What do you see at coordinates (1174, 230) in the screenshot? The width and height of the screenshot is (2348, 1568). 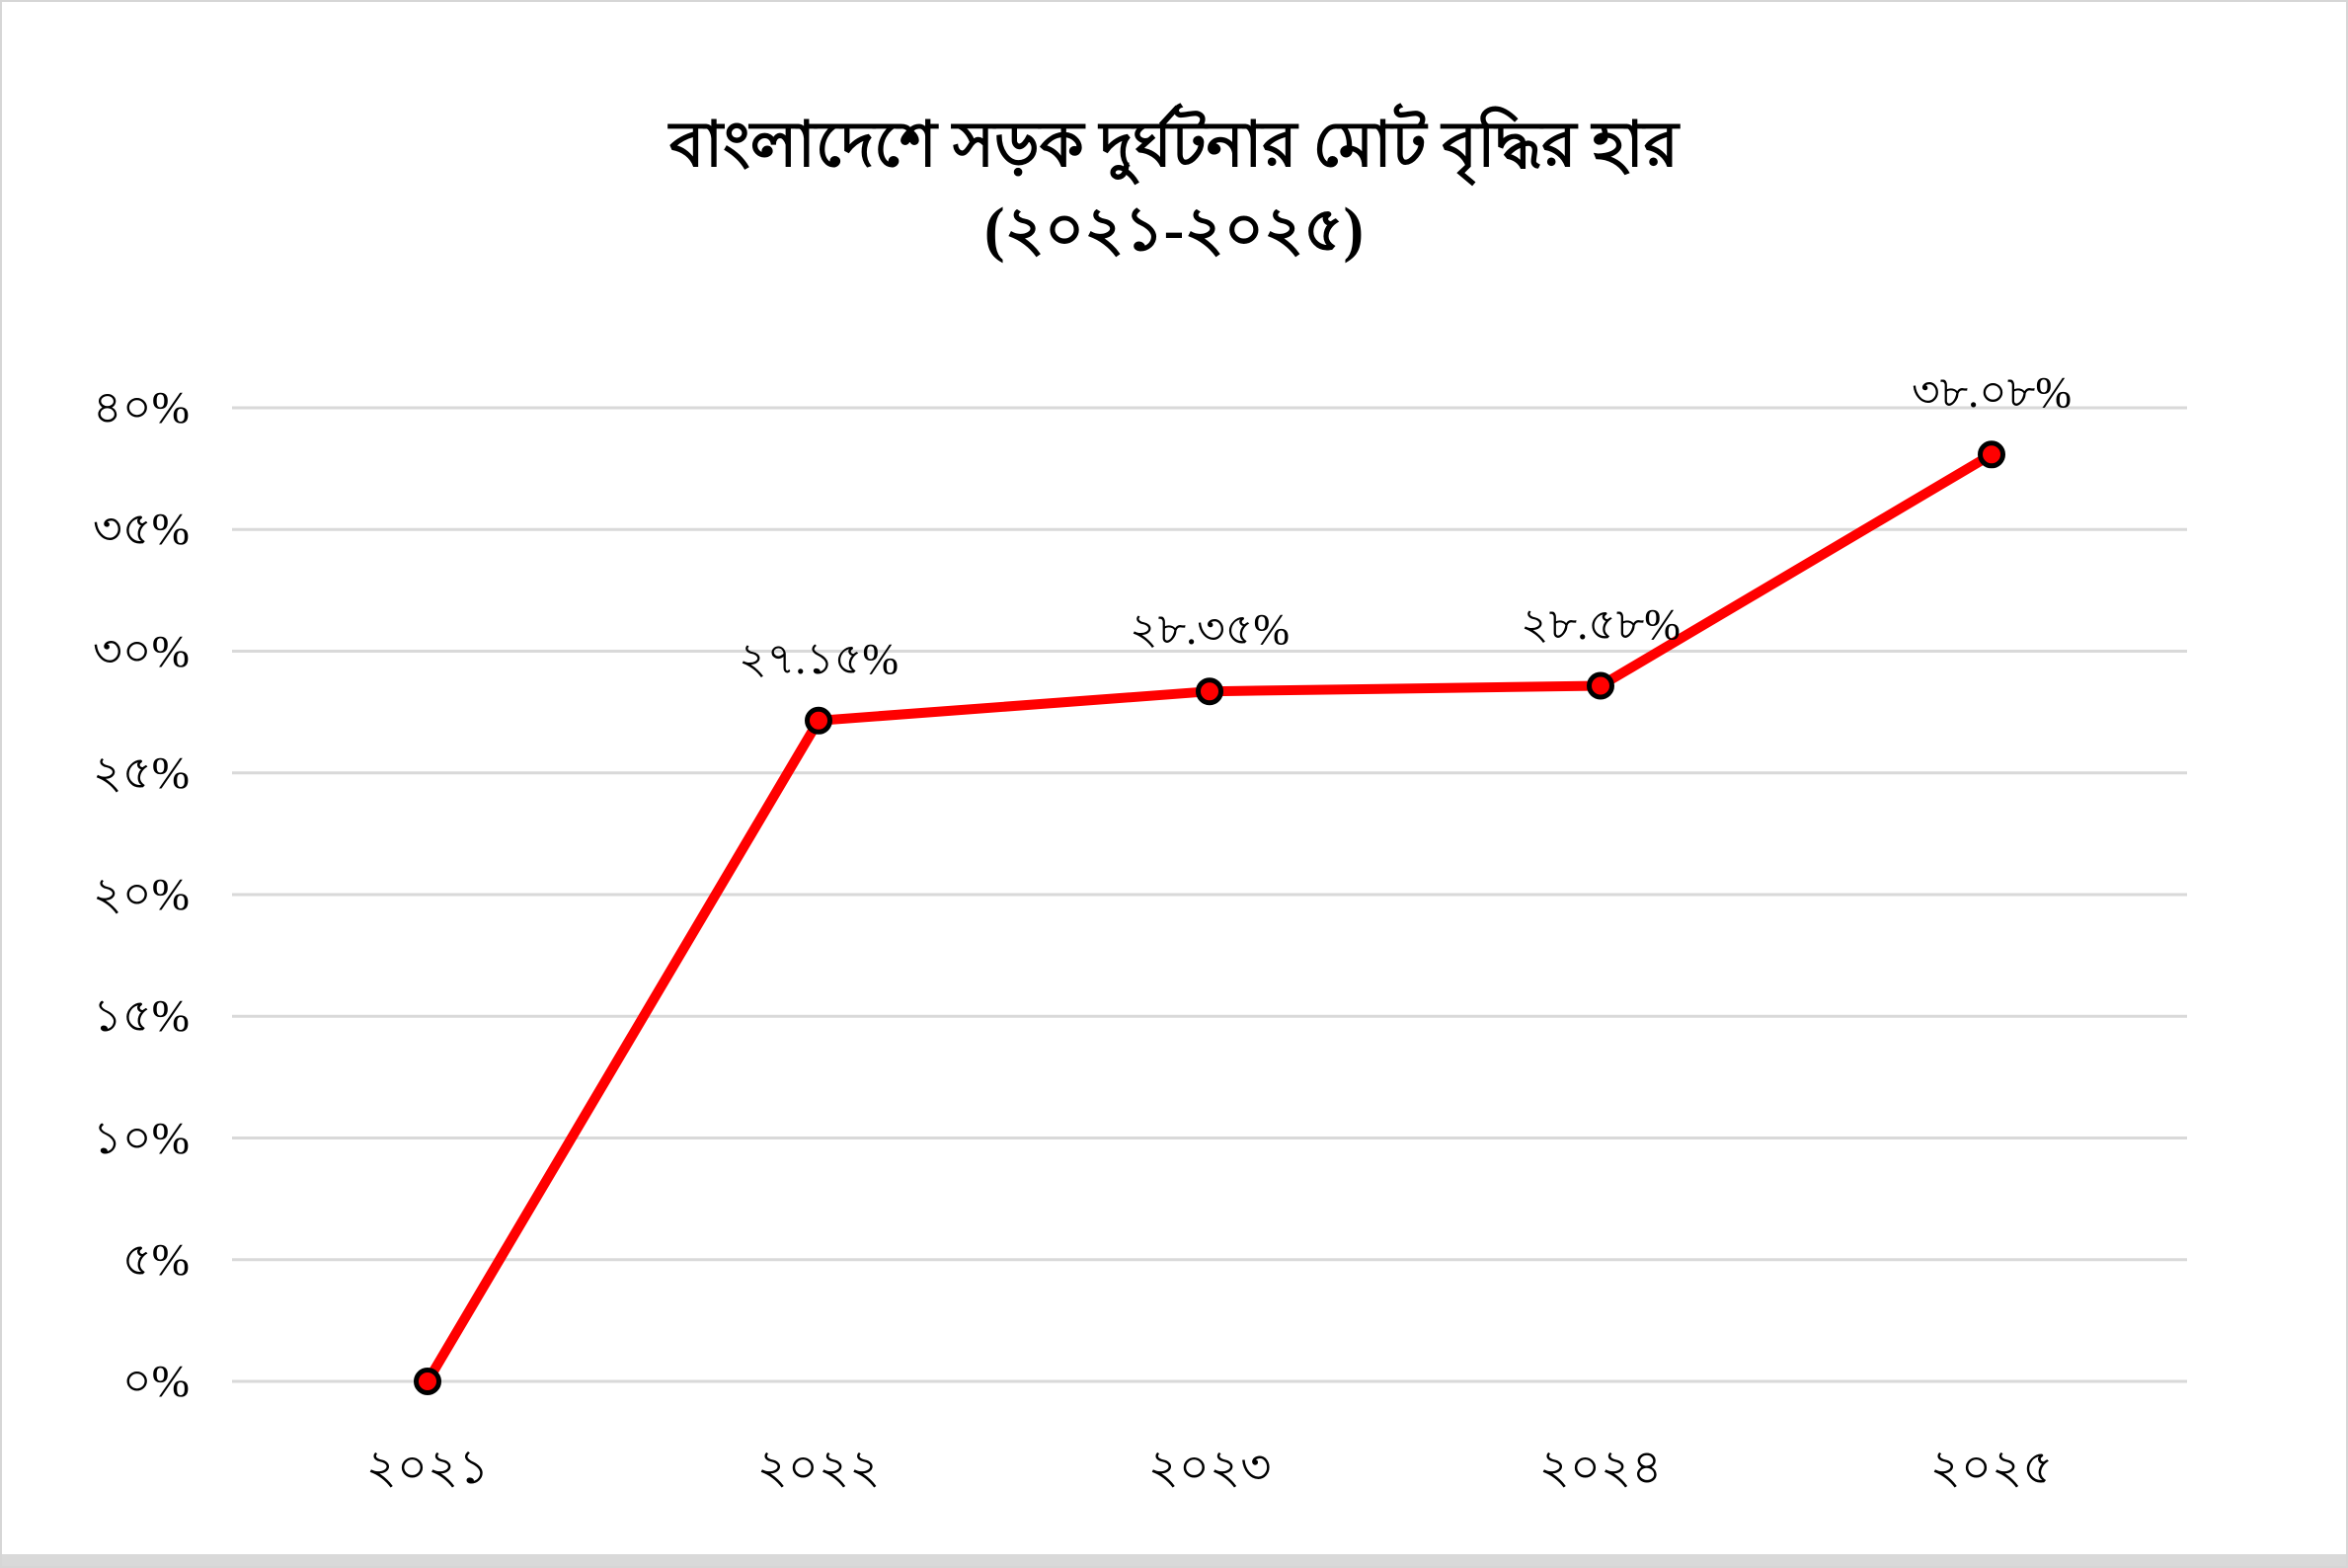 I see `chart-subtitle: (২০২১-২০২৫)` at bounding box center [1174, 230].